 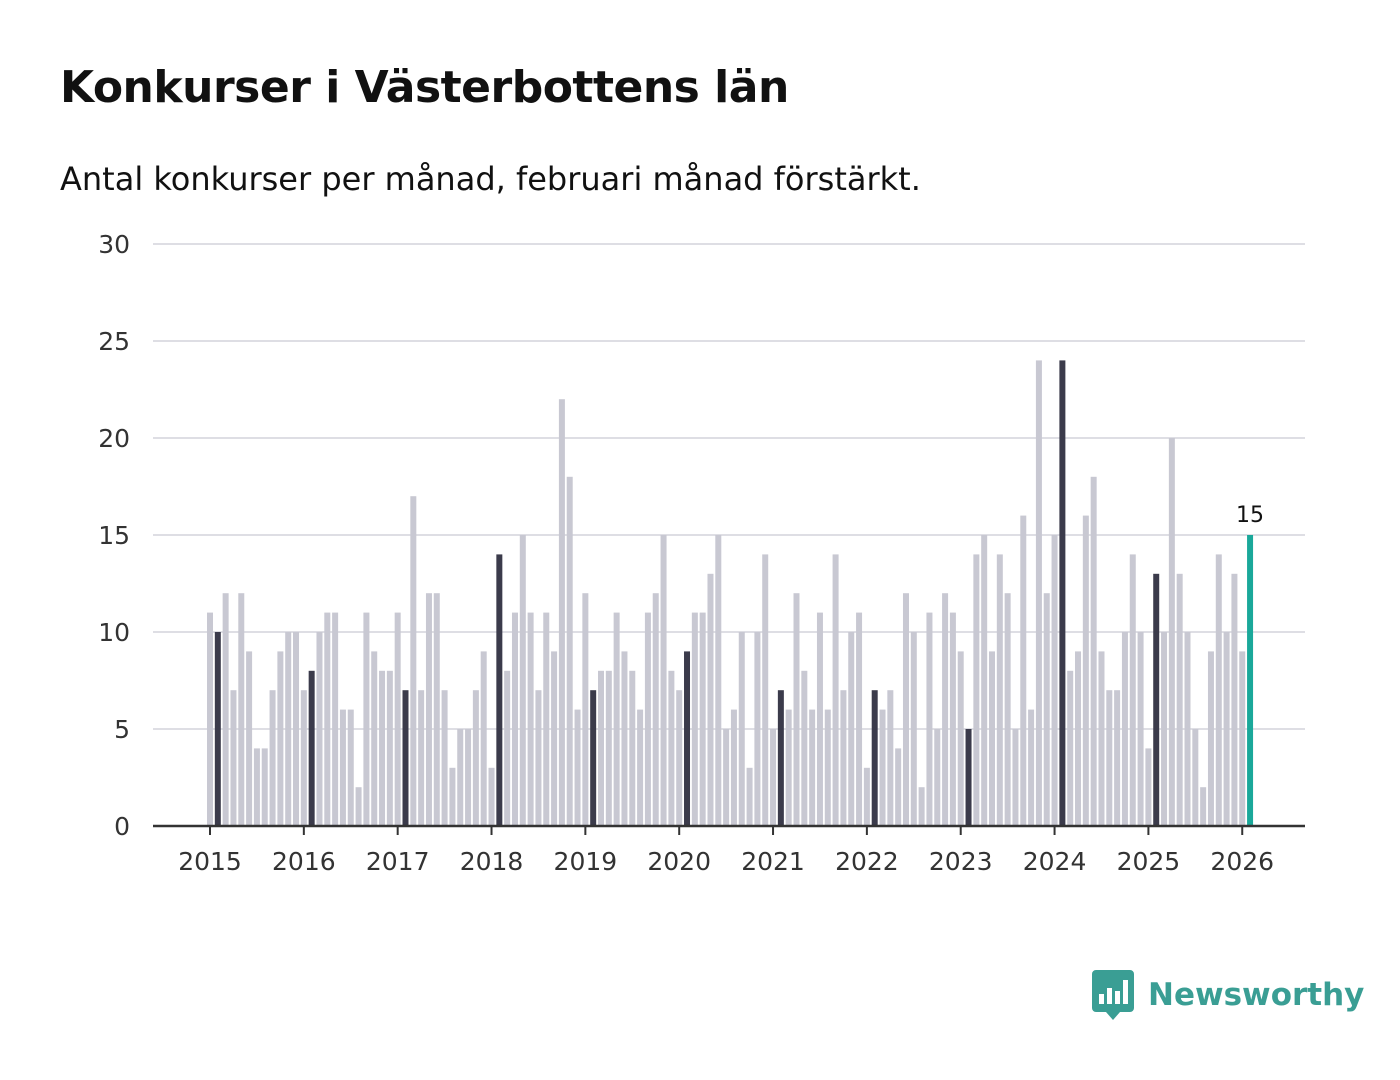 I want to click on y-tick-label: 15, so click(x=114, y=535).